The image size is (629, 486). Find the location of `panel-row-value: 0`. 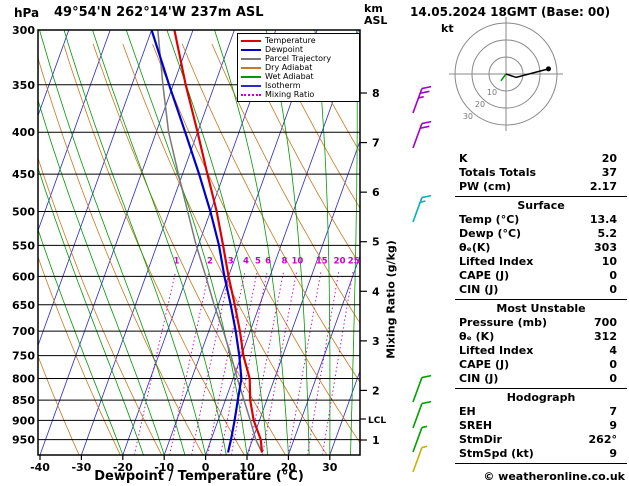

panel-row-value: 0 is located at coordinates (613, 378).